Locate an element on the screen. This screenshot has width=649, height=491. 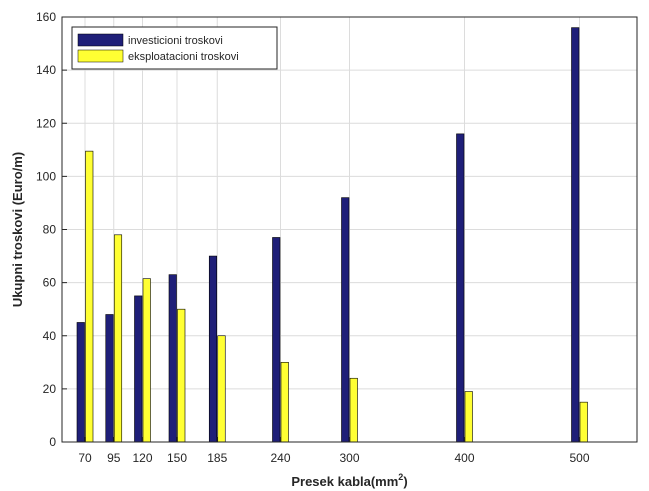
y-tick-label: 120 is located at coordinates (46, 123).